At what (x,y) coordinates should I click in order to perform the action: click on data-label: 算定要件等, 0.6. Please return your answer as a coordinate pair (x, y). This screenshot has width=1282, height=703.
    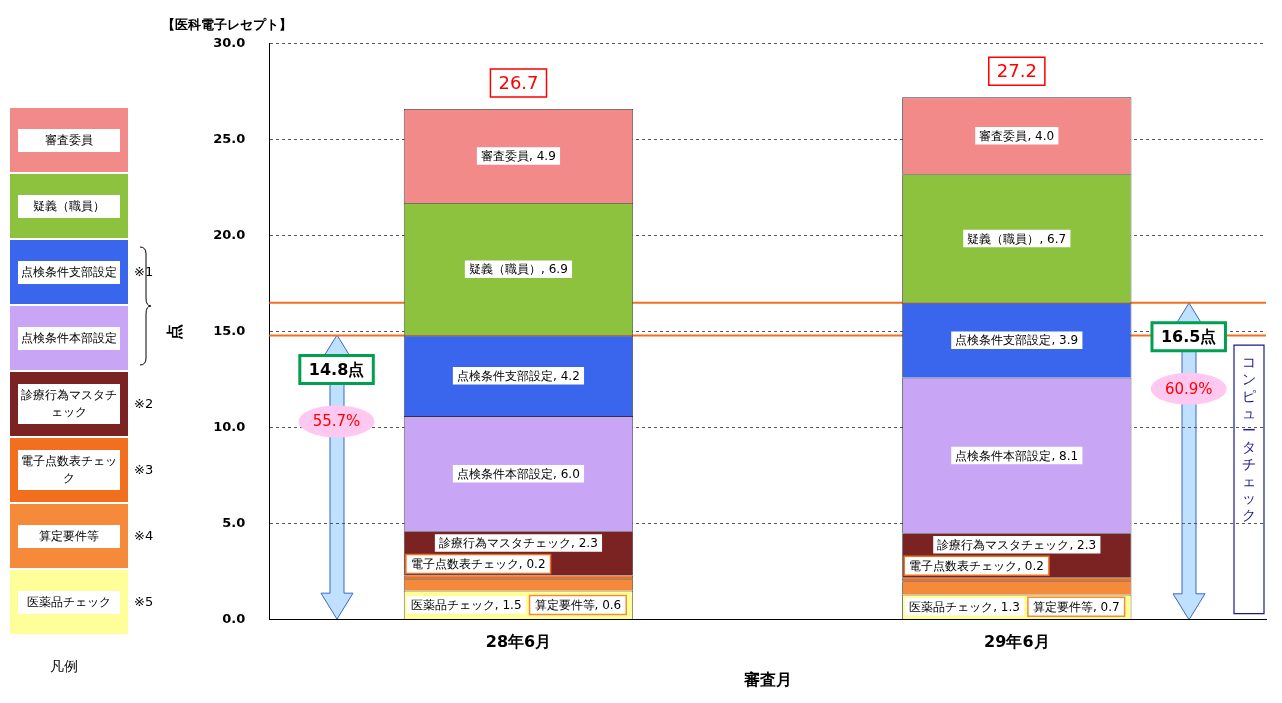
    Looking at the image, I should click on (578, 605).